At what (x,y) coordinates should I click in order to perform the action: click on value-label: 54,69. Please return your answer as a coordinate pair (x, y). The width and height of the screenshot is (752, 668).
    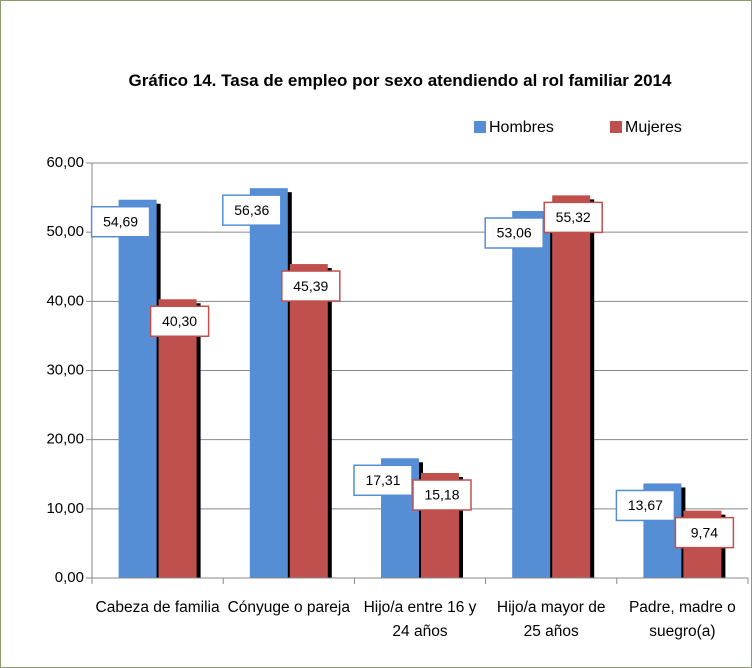
    Looking at the image, I should click on (120, 221).